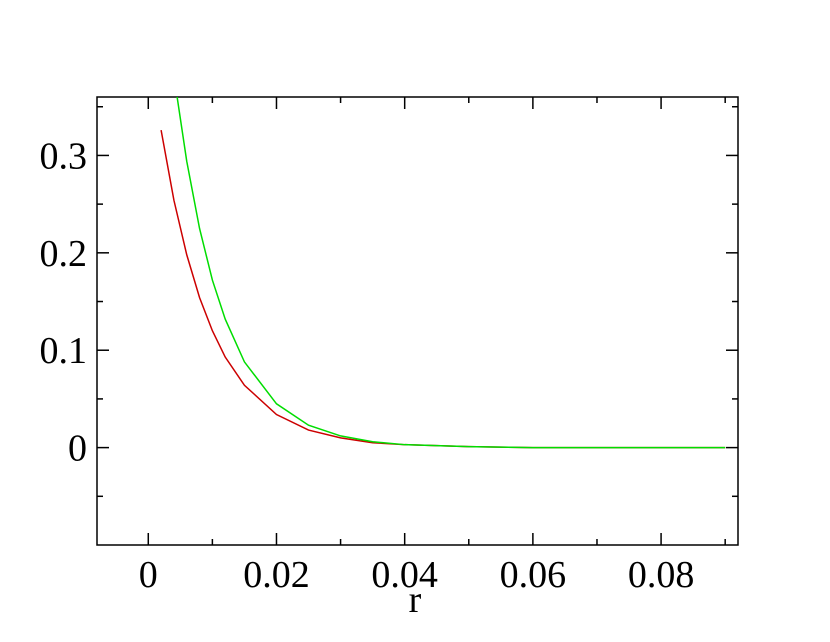  Describe the element at coordinates (533, 575) in the screenshot. I see `x-tick-label: 0.06` at that location.